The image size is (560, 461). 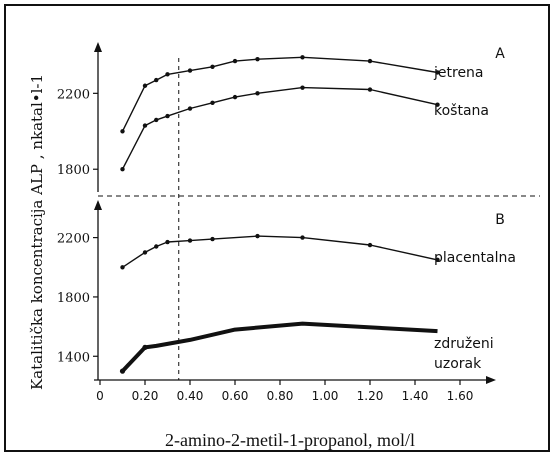 I want to click on x-tick-label: 0.80, so click(x=280, y=396).